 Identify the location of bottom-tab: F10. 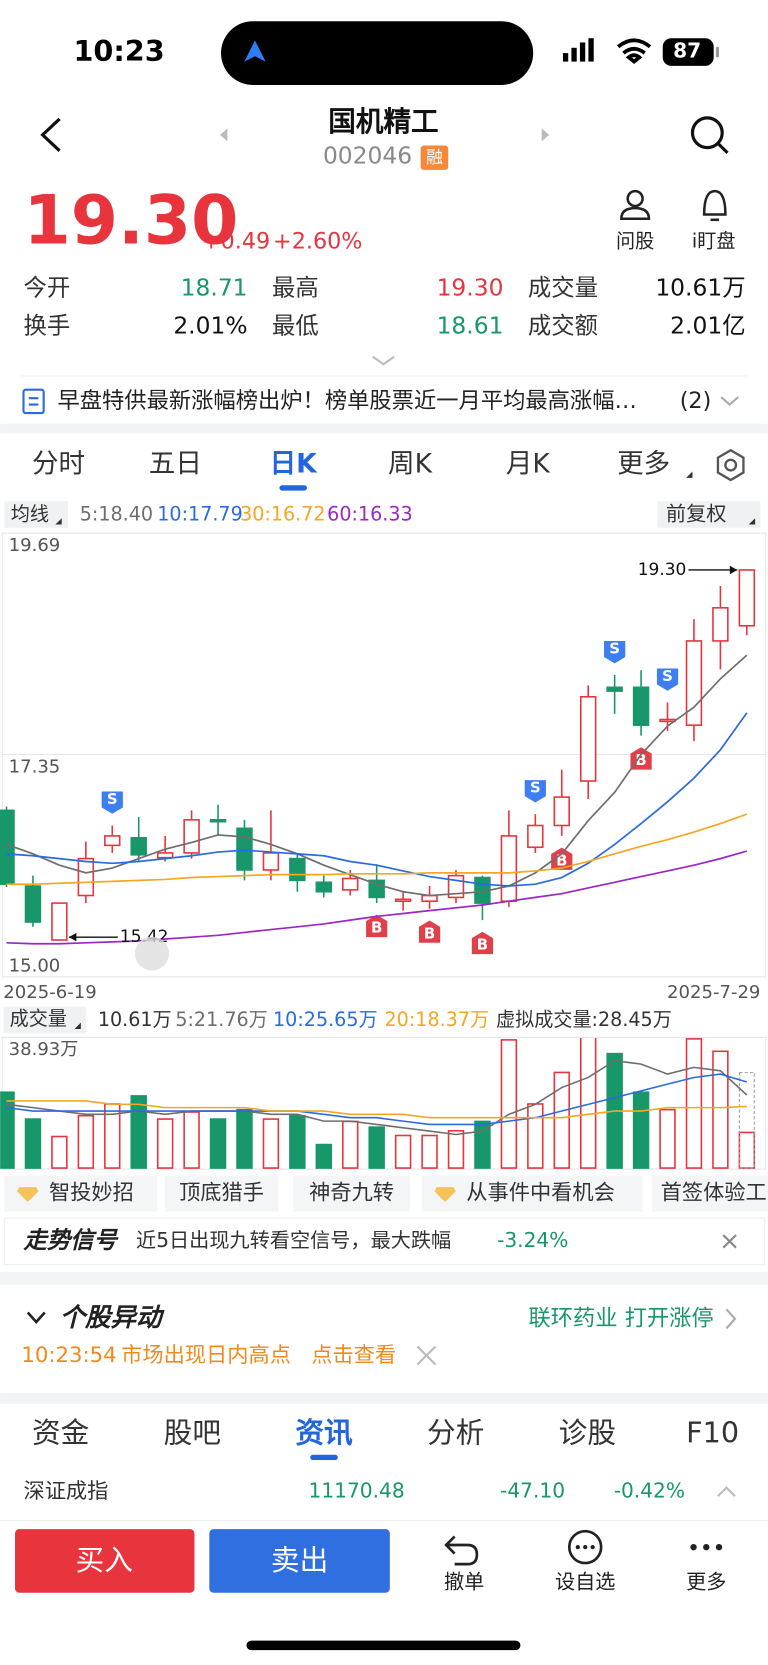
(712, 1433).